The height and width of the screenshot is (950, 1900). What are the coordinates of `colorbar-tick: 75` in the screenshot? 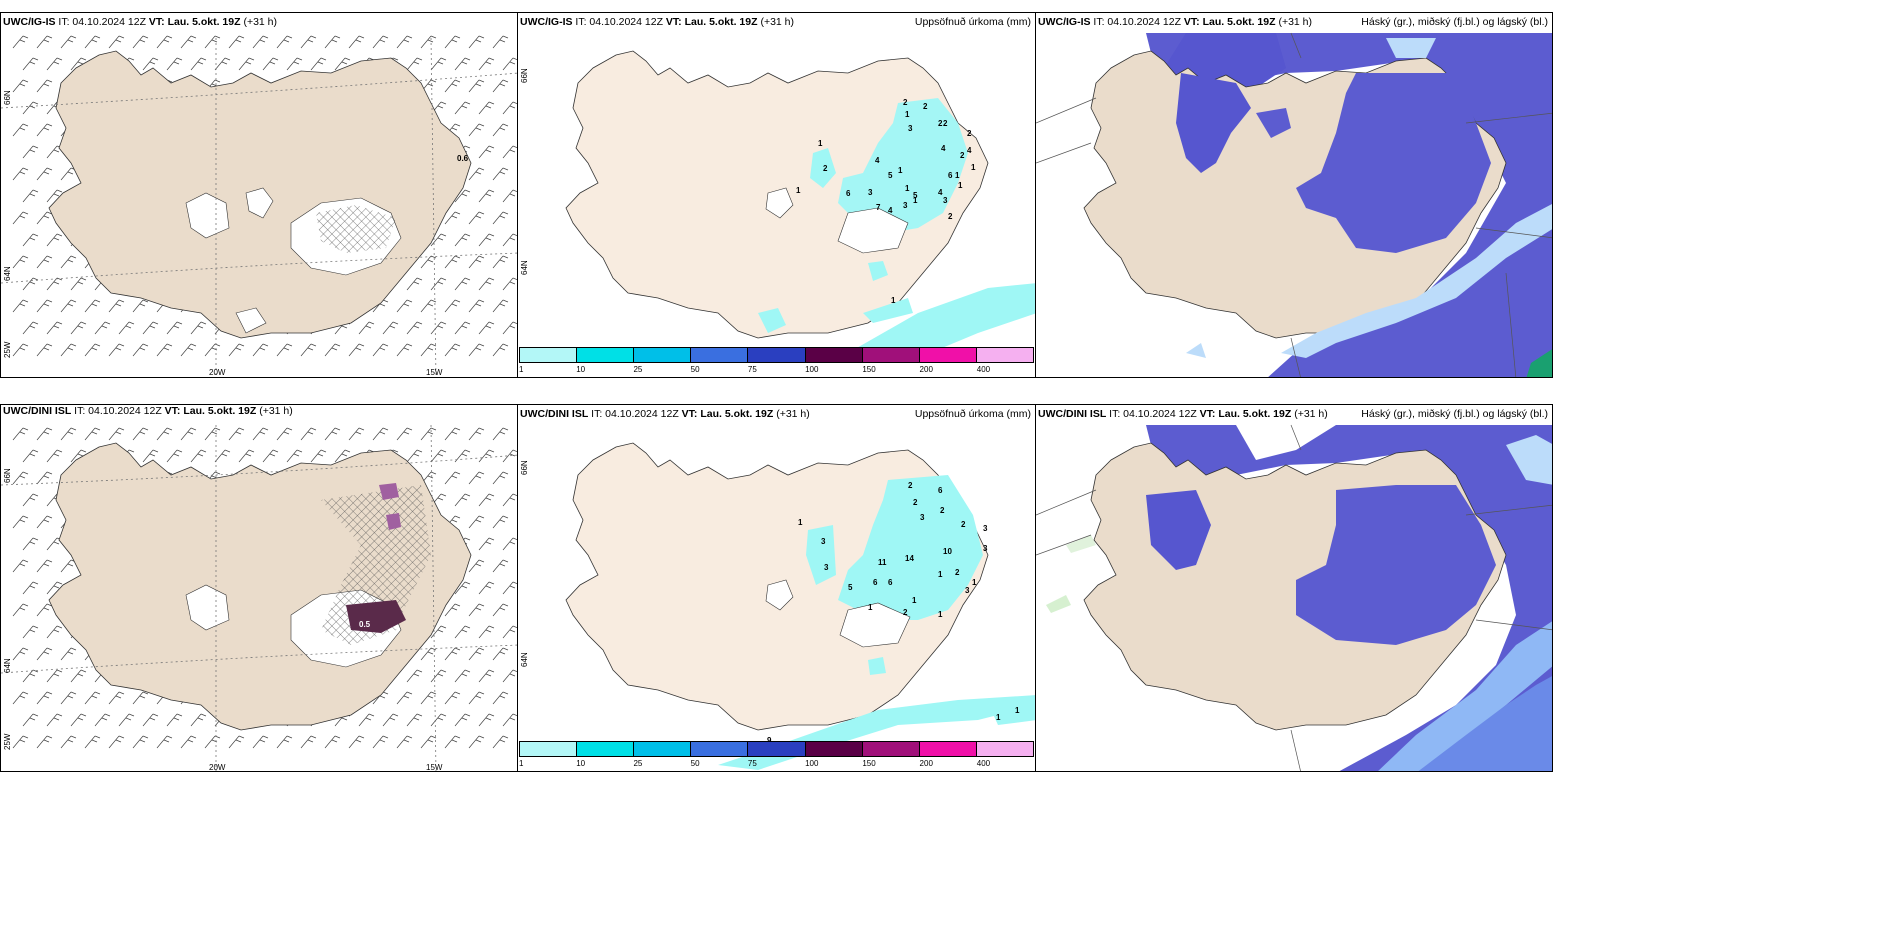 It's located at (752, 763).